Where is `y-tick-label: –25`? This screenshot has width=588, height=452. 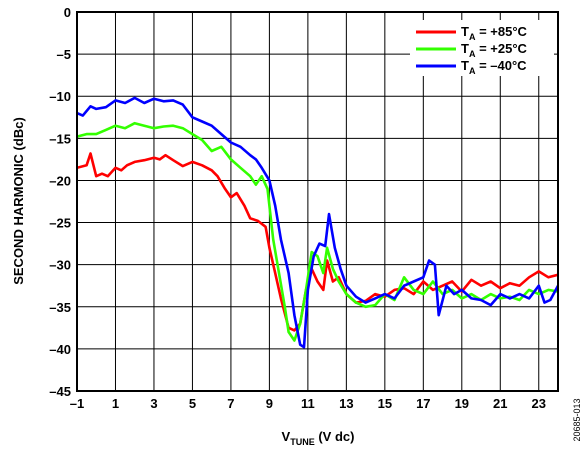 y-tick-label: –25 is located at coordinates (60, 223).